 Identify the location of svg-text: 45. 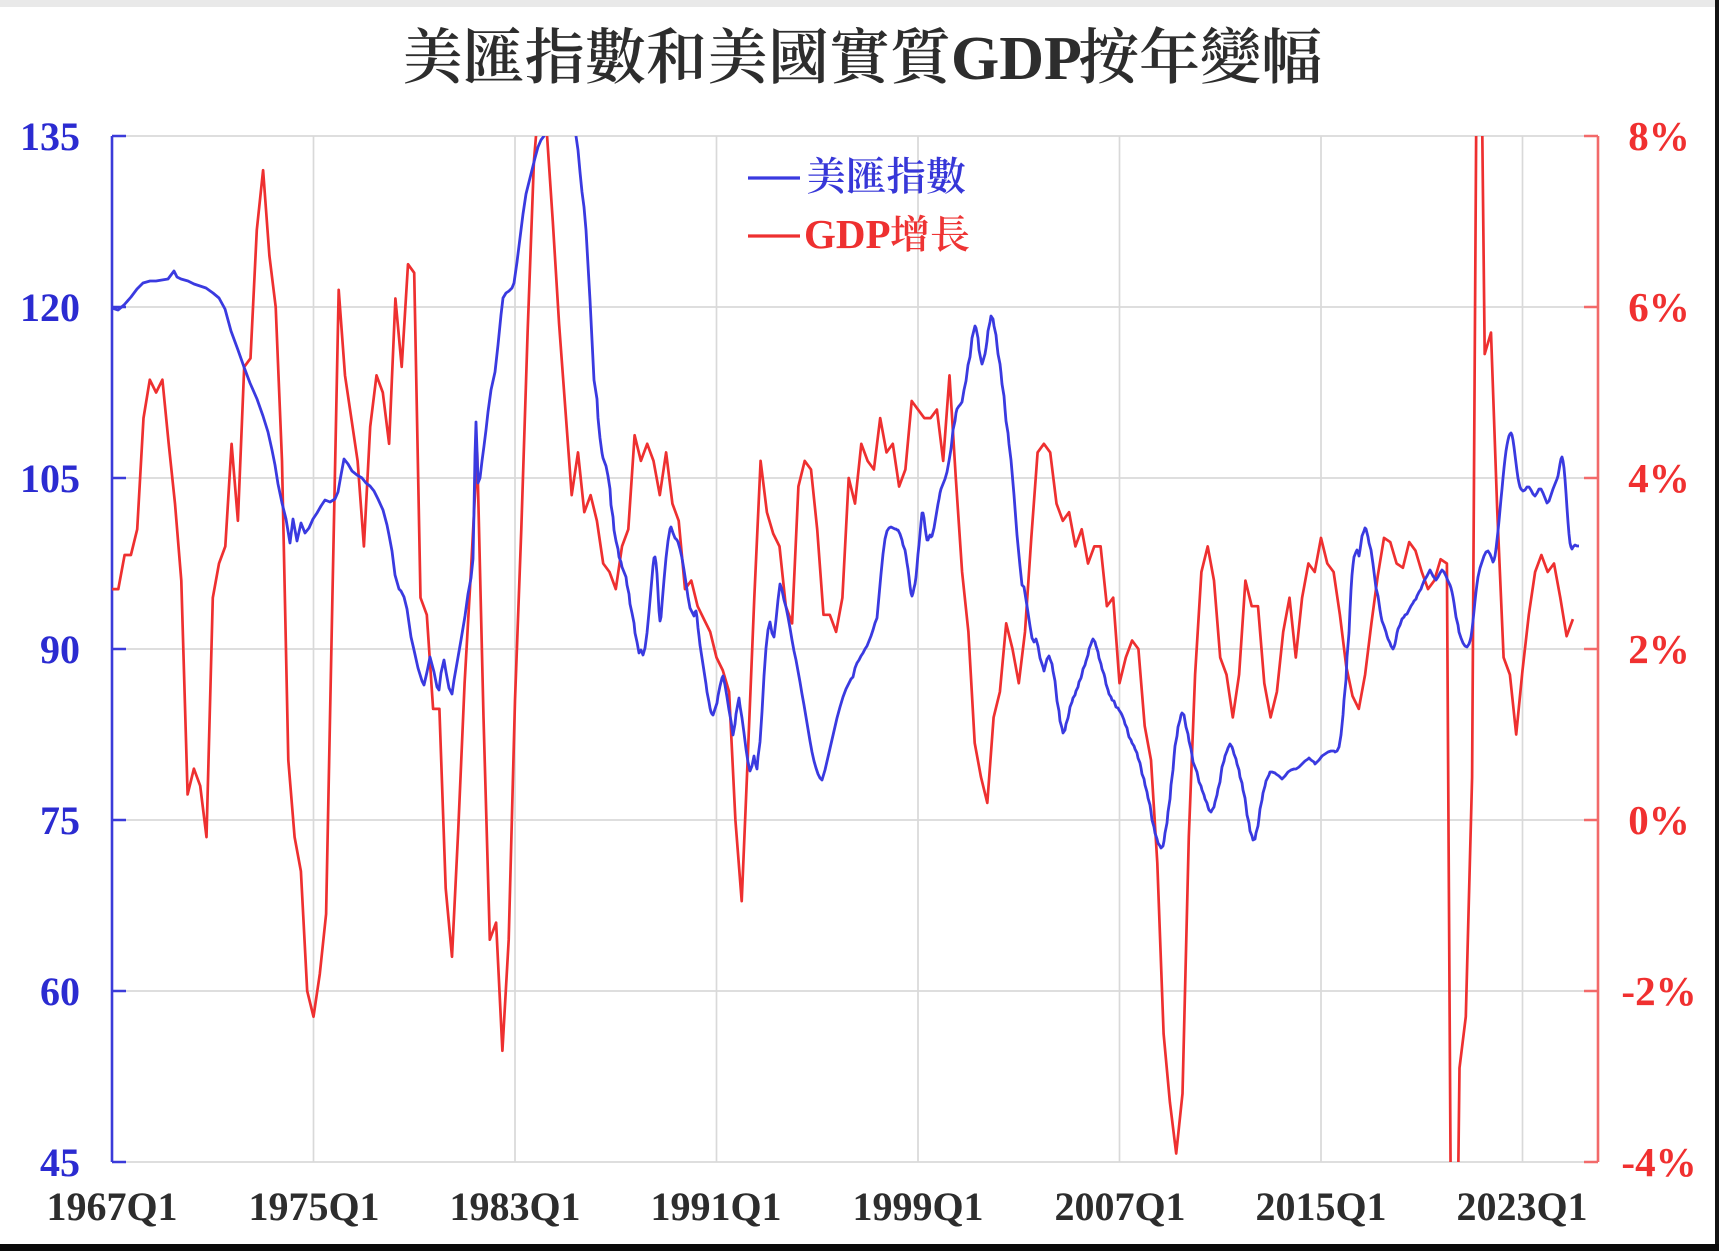
(60, 1162).